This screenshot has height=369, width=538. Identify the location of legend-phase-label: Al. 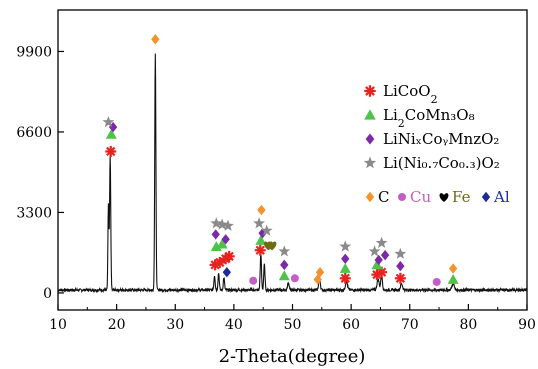
(501, 197).